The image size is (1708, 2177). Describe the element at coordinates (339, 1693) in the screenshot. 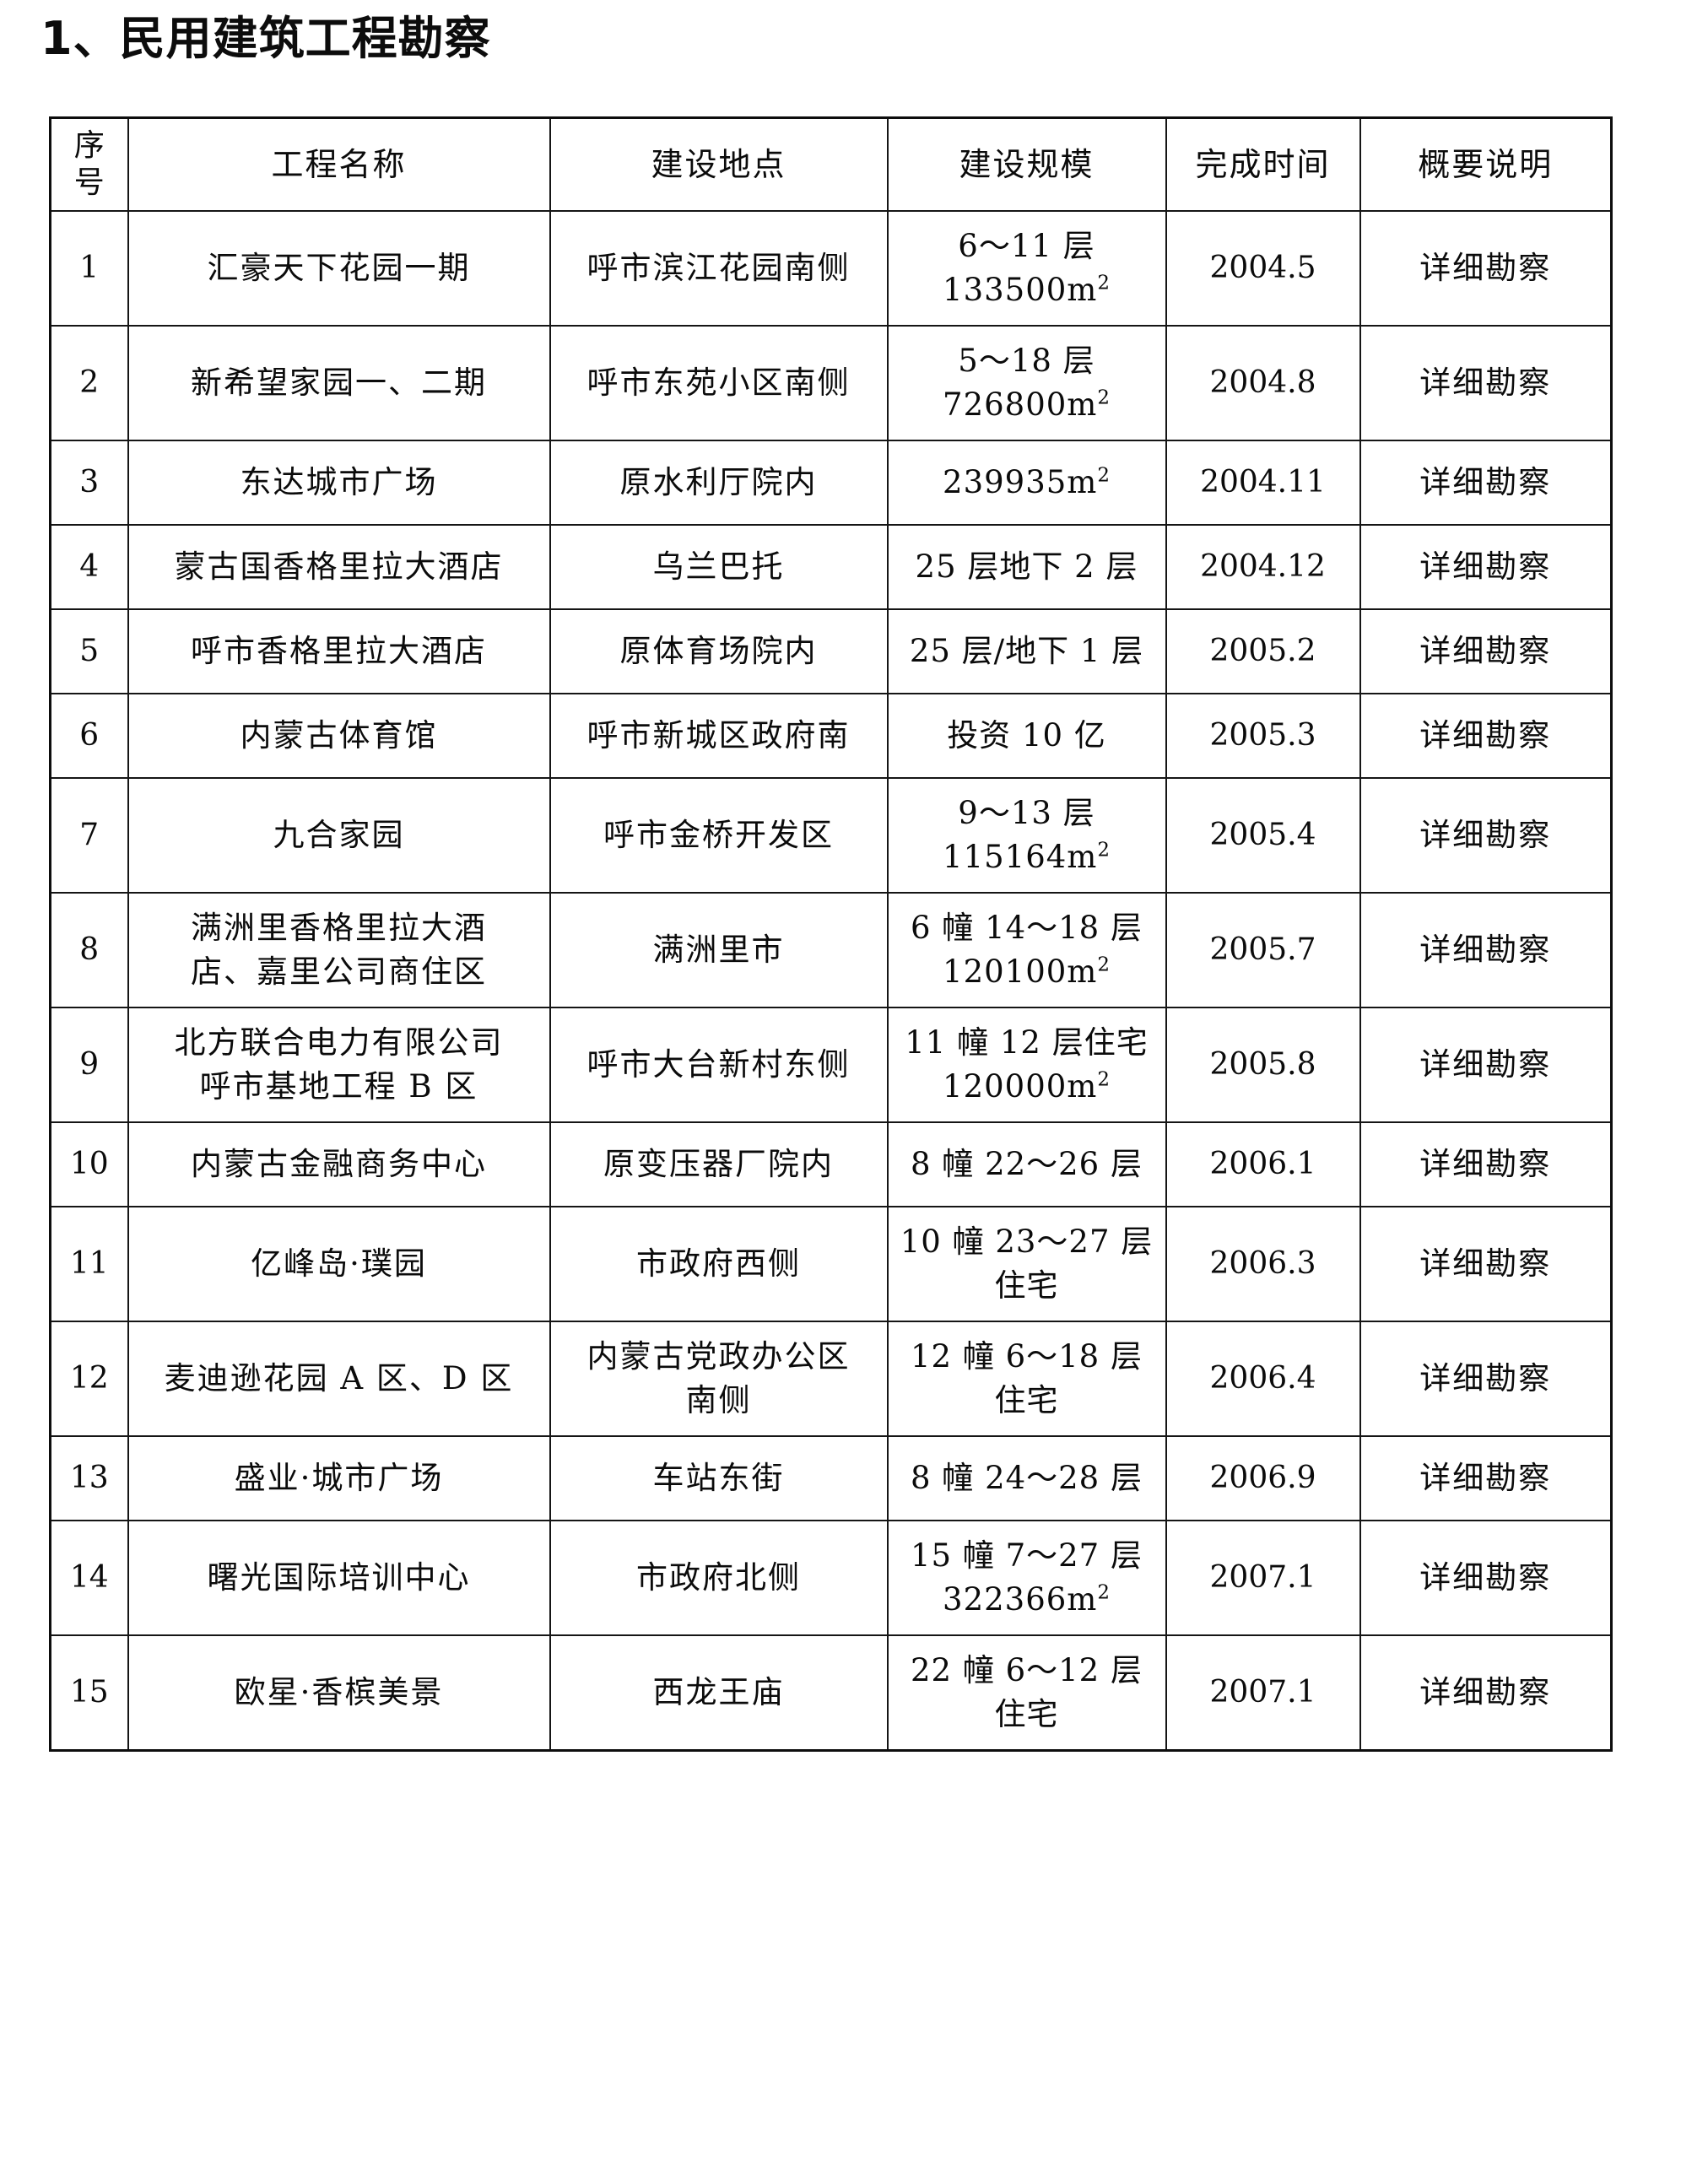

I see `cell-project-name: 欧星·香槟美景` at that location.